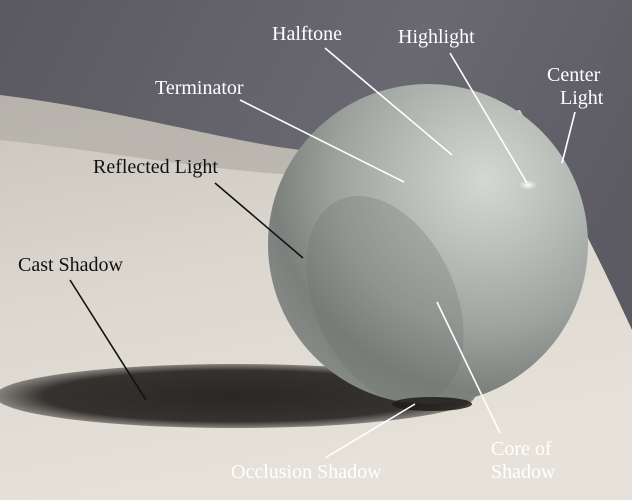 This screenshot has width=632, height=500. Describe the element at coordinates (306, 472) in the screenshot. I see `label-occlusion-shadow: Occlusion Shadow` at that location.